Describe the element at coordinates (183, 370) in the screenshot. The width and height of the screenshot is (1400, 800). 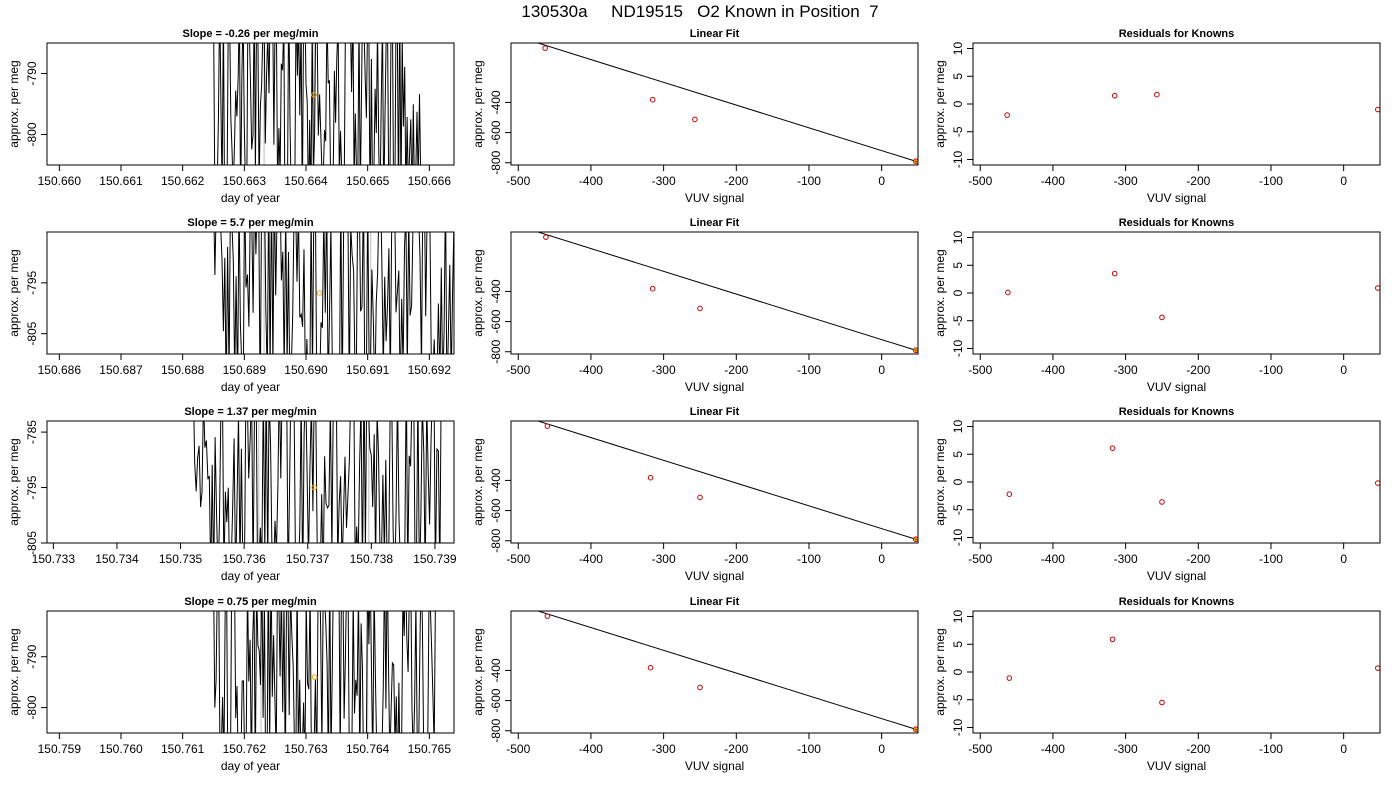
I see `x-tick-label: 150.688` at that location.